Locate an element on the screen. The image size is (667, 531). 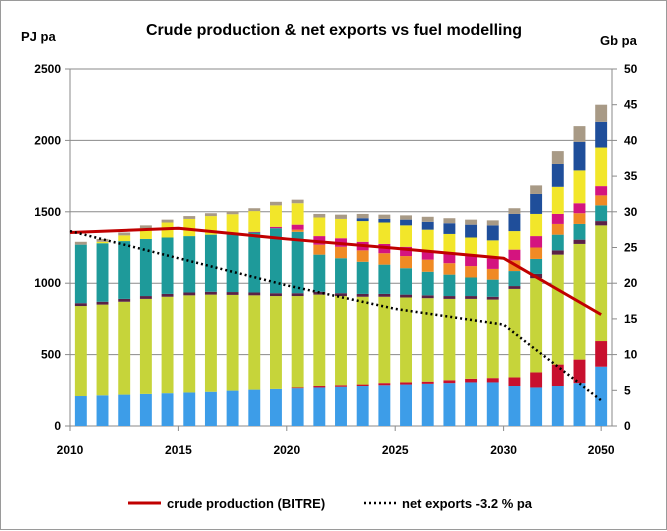
y-axis-label: PJ pa is located at coordinates (38, 36).